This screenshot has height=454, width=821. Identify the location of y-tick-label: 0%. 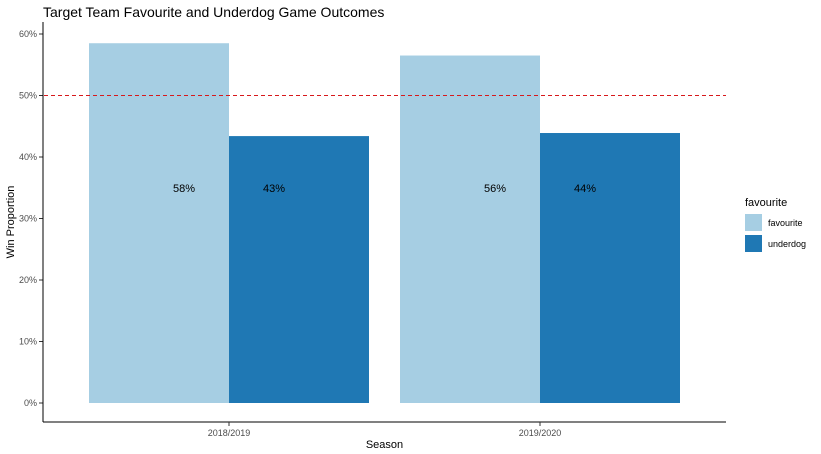
(30, 403).